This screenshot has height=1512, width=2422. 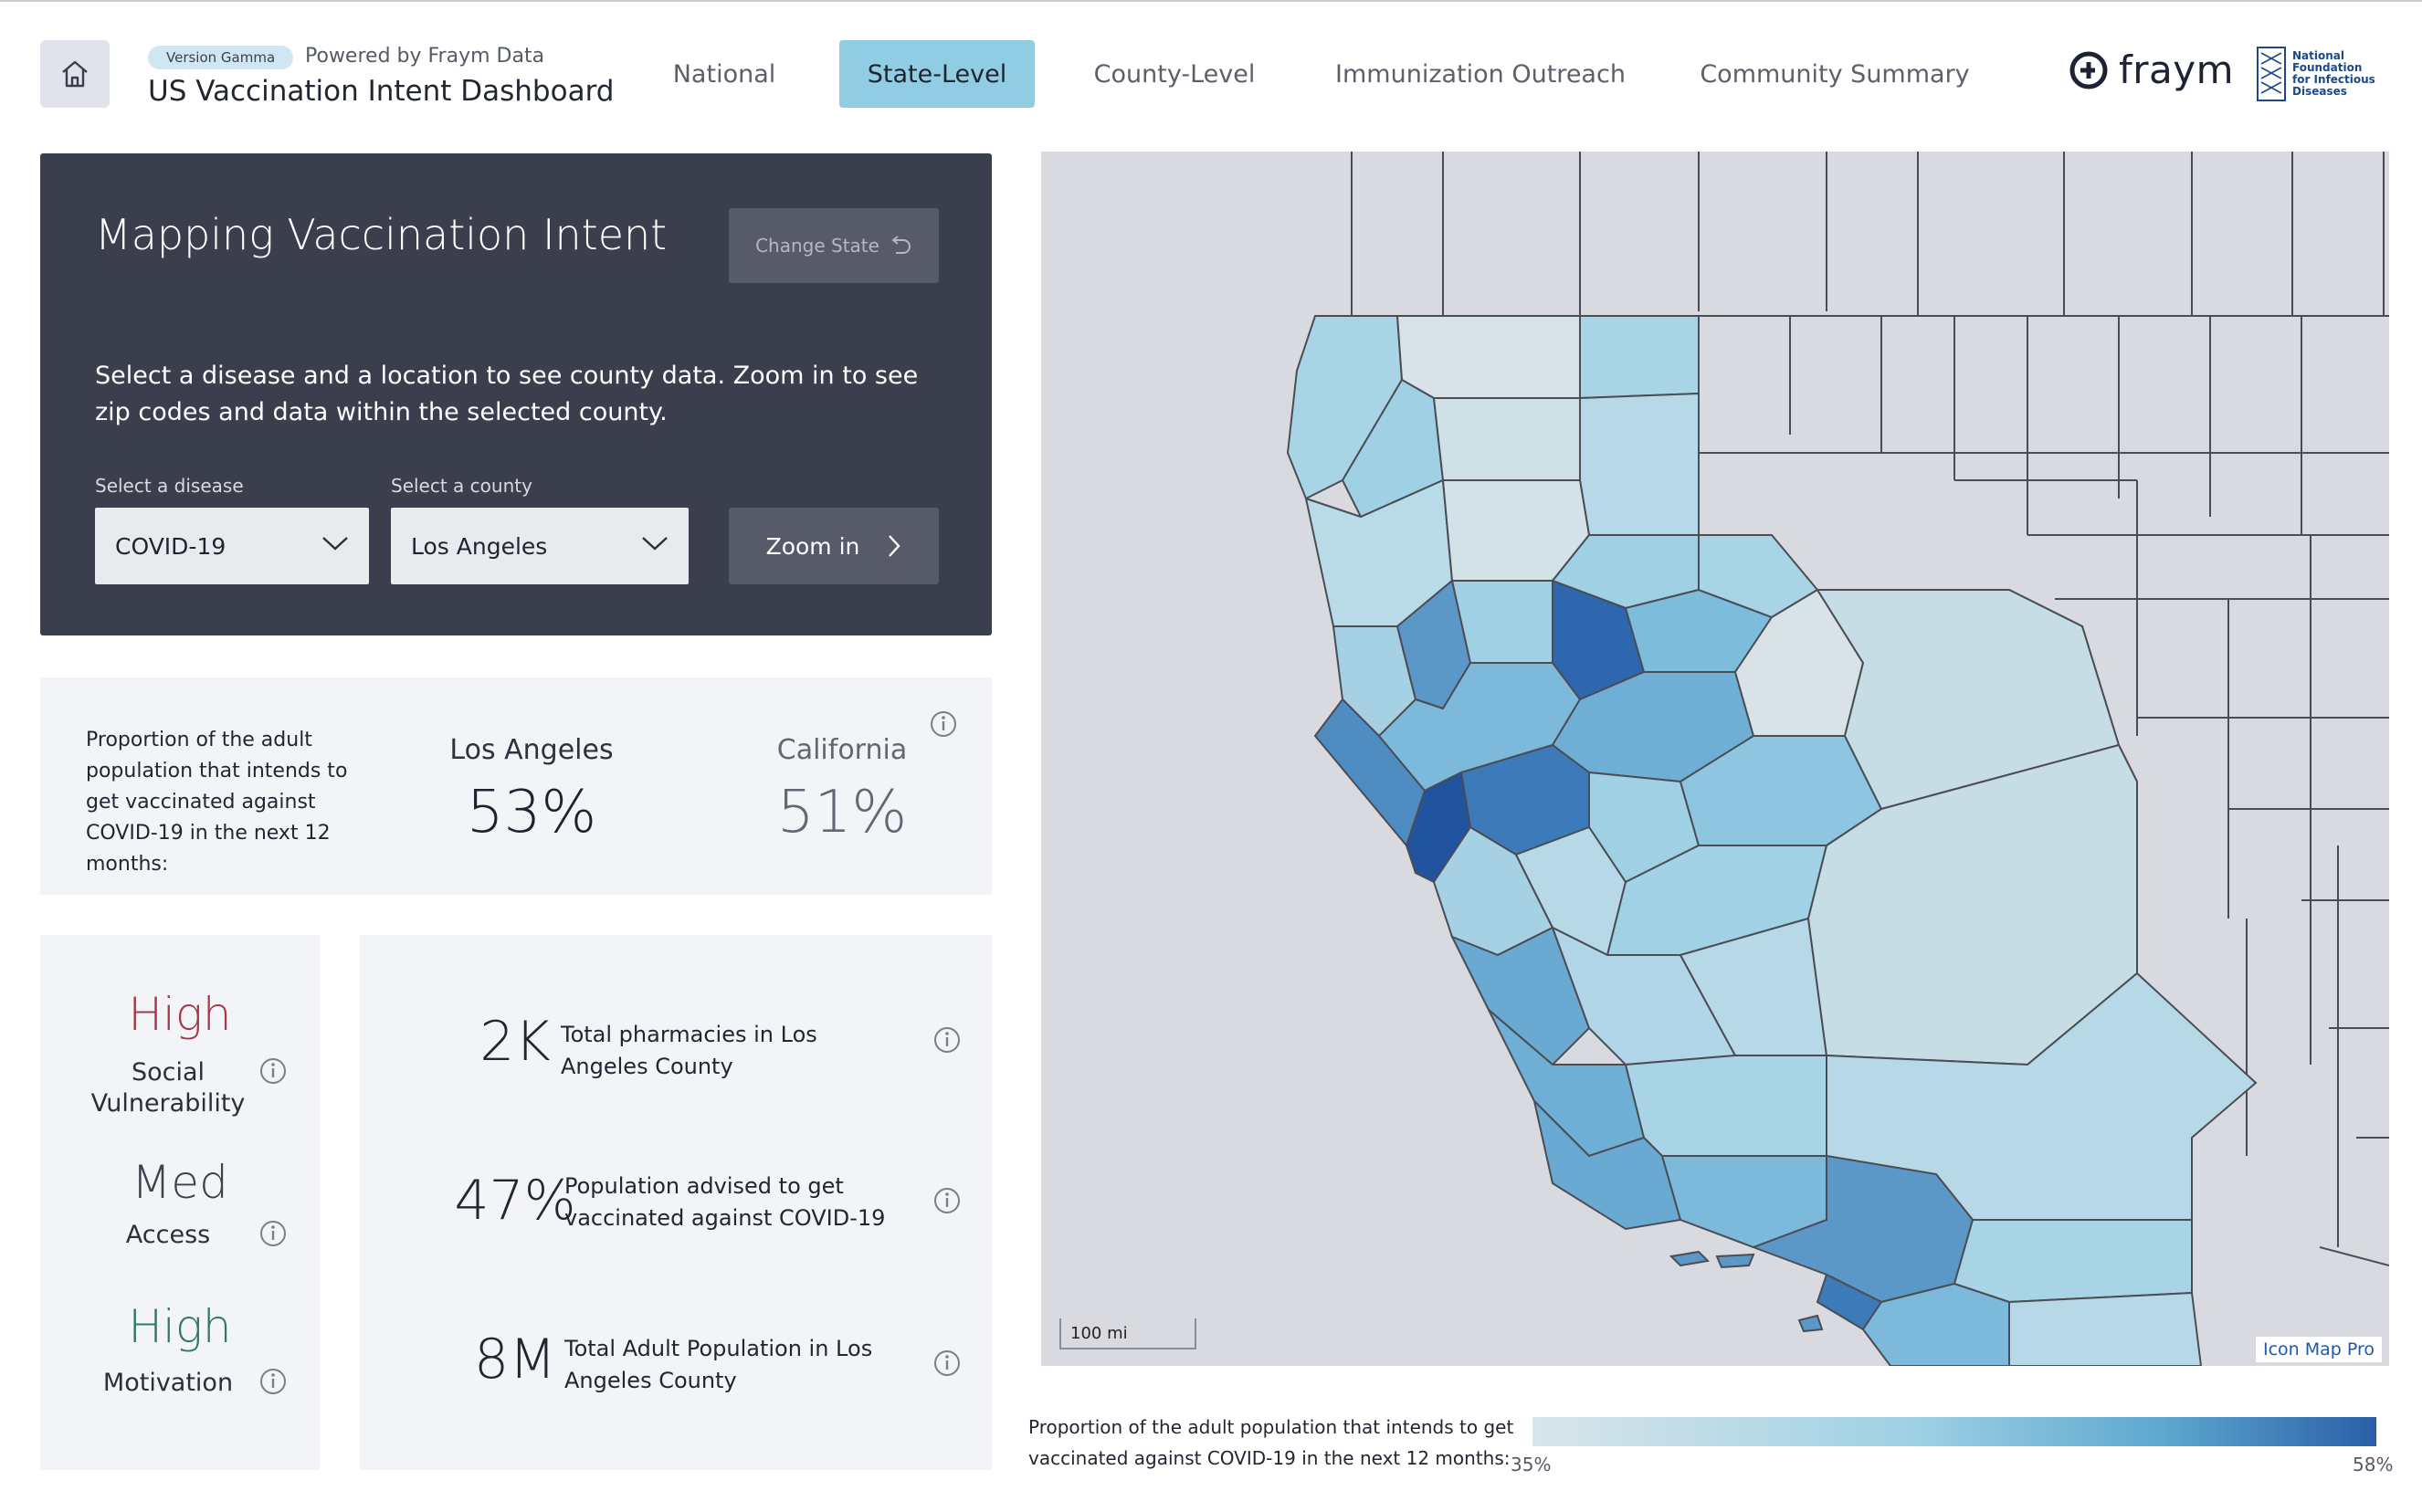 I want to click on version-badge: Version Gamma, so click(x=221, y=57).